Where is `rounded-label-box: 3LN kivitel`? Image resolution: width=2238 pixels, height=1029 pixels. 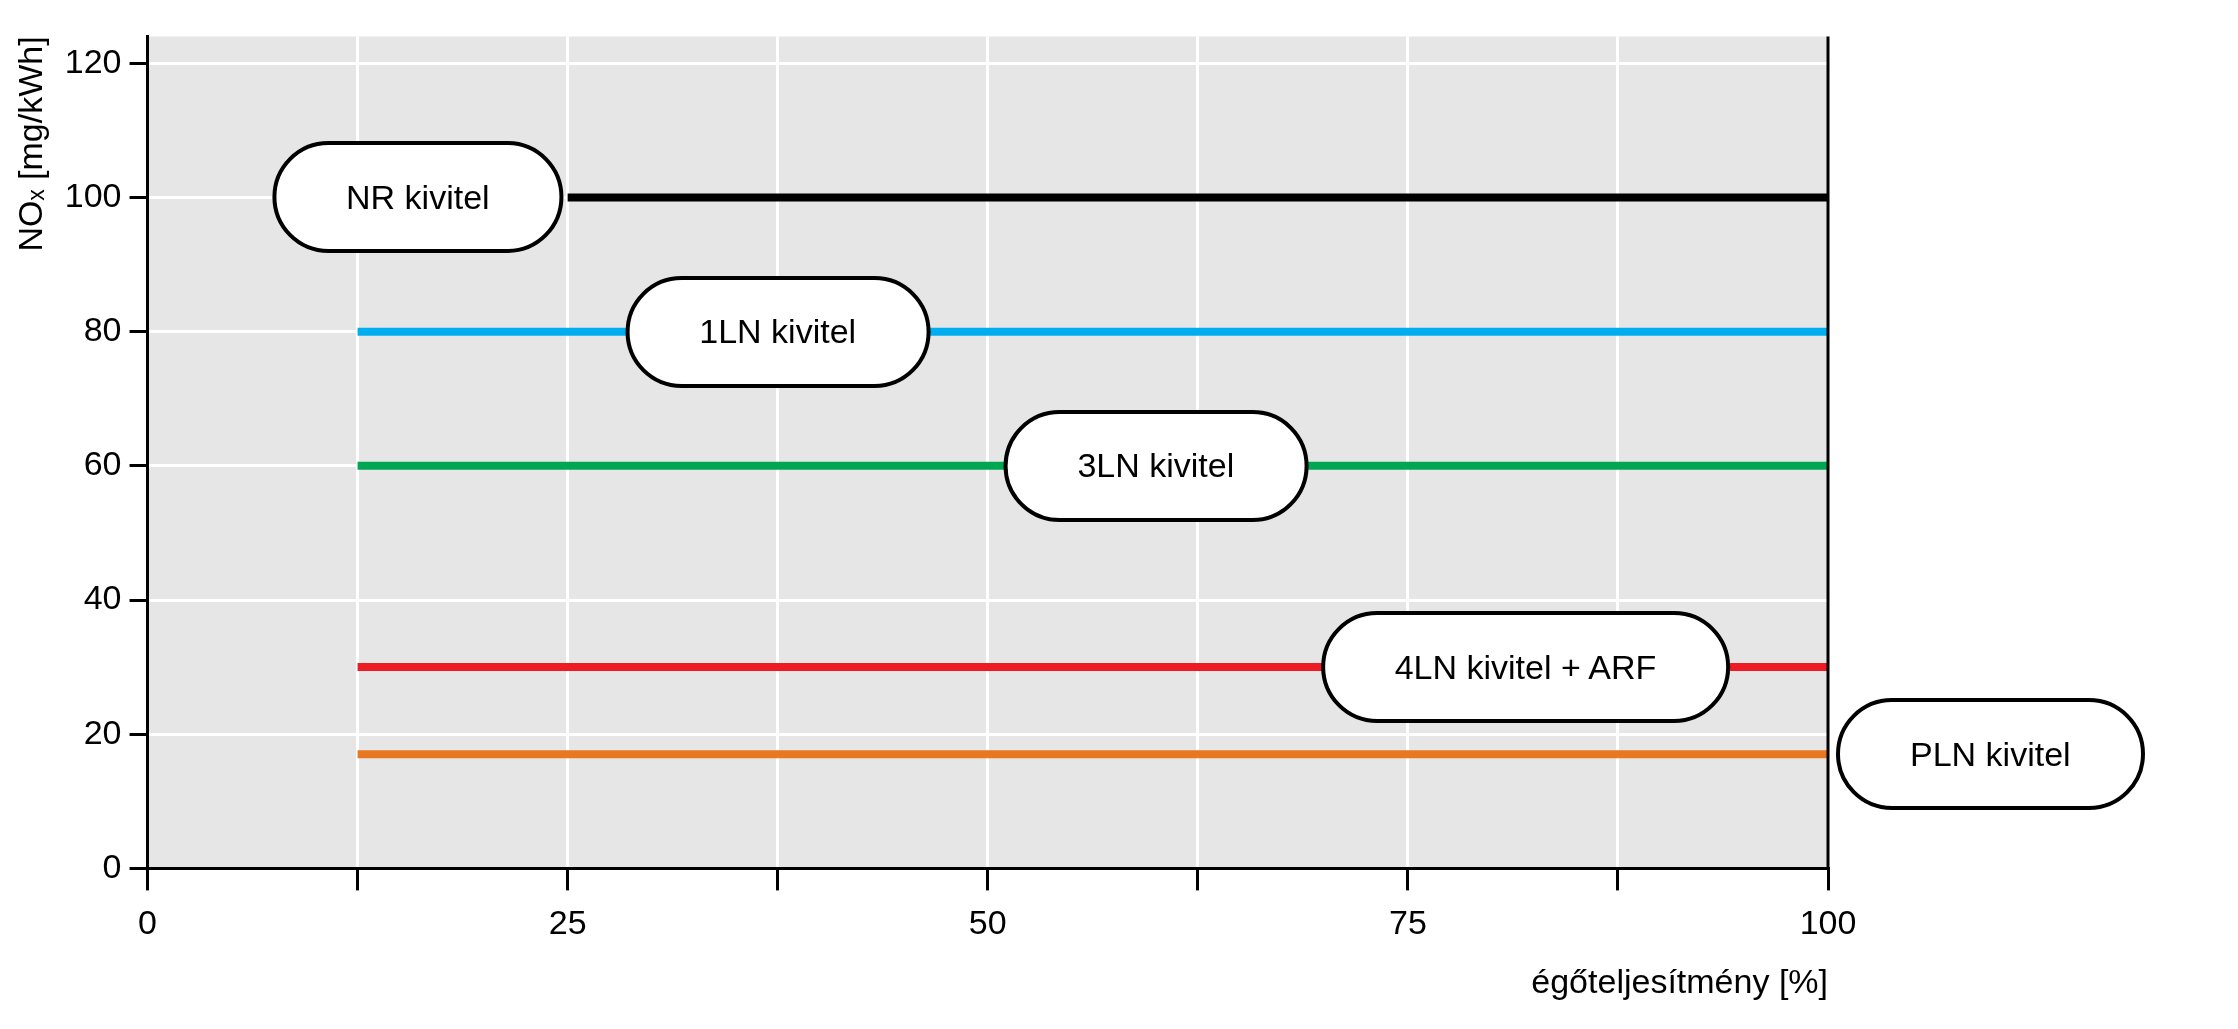 rounded-label-box: 3LN kivitel is located at coordinates (1156, 465).